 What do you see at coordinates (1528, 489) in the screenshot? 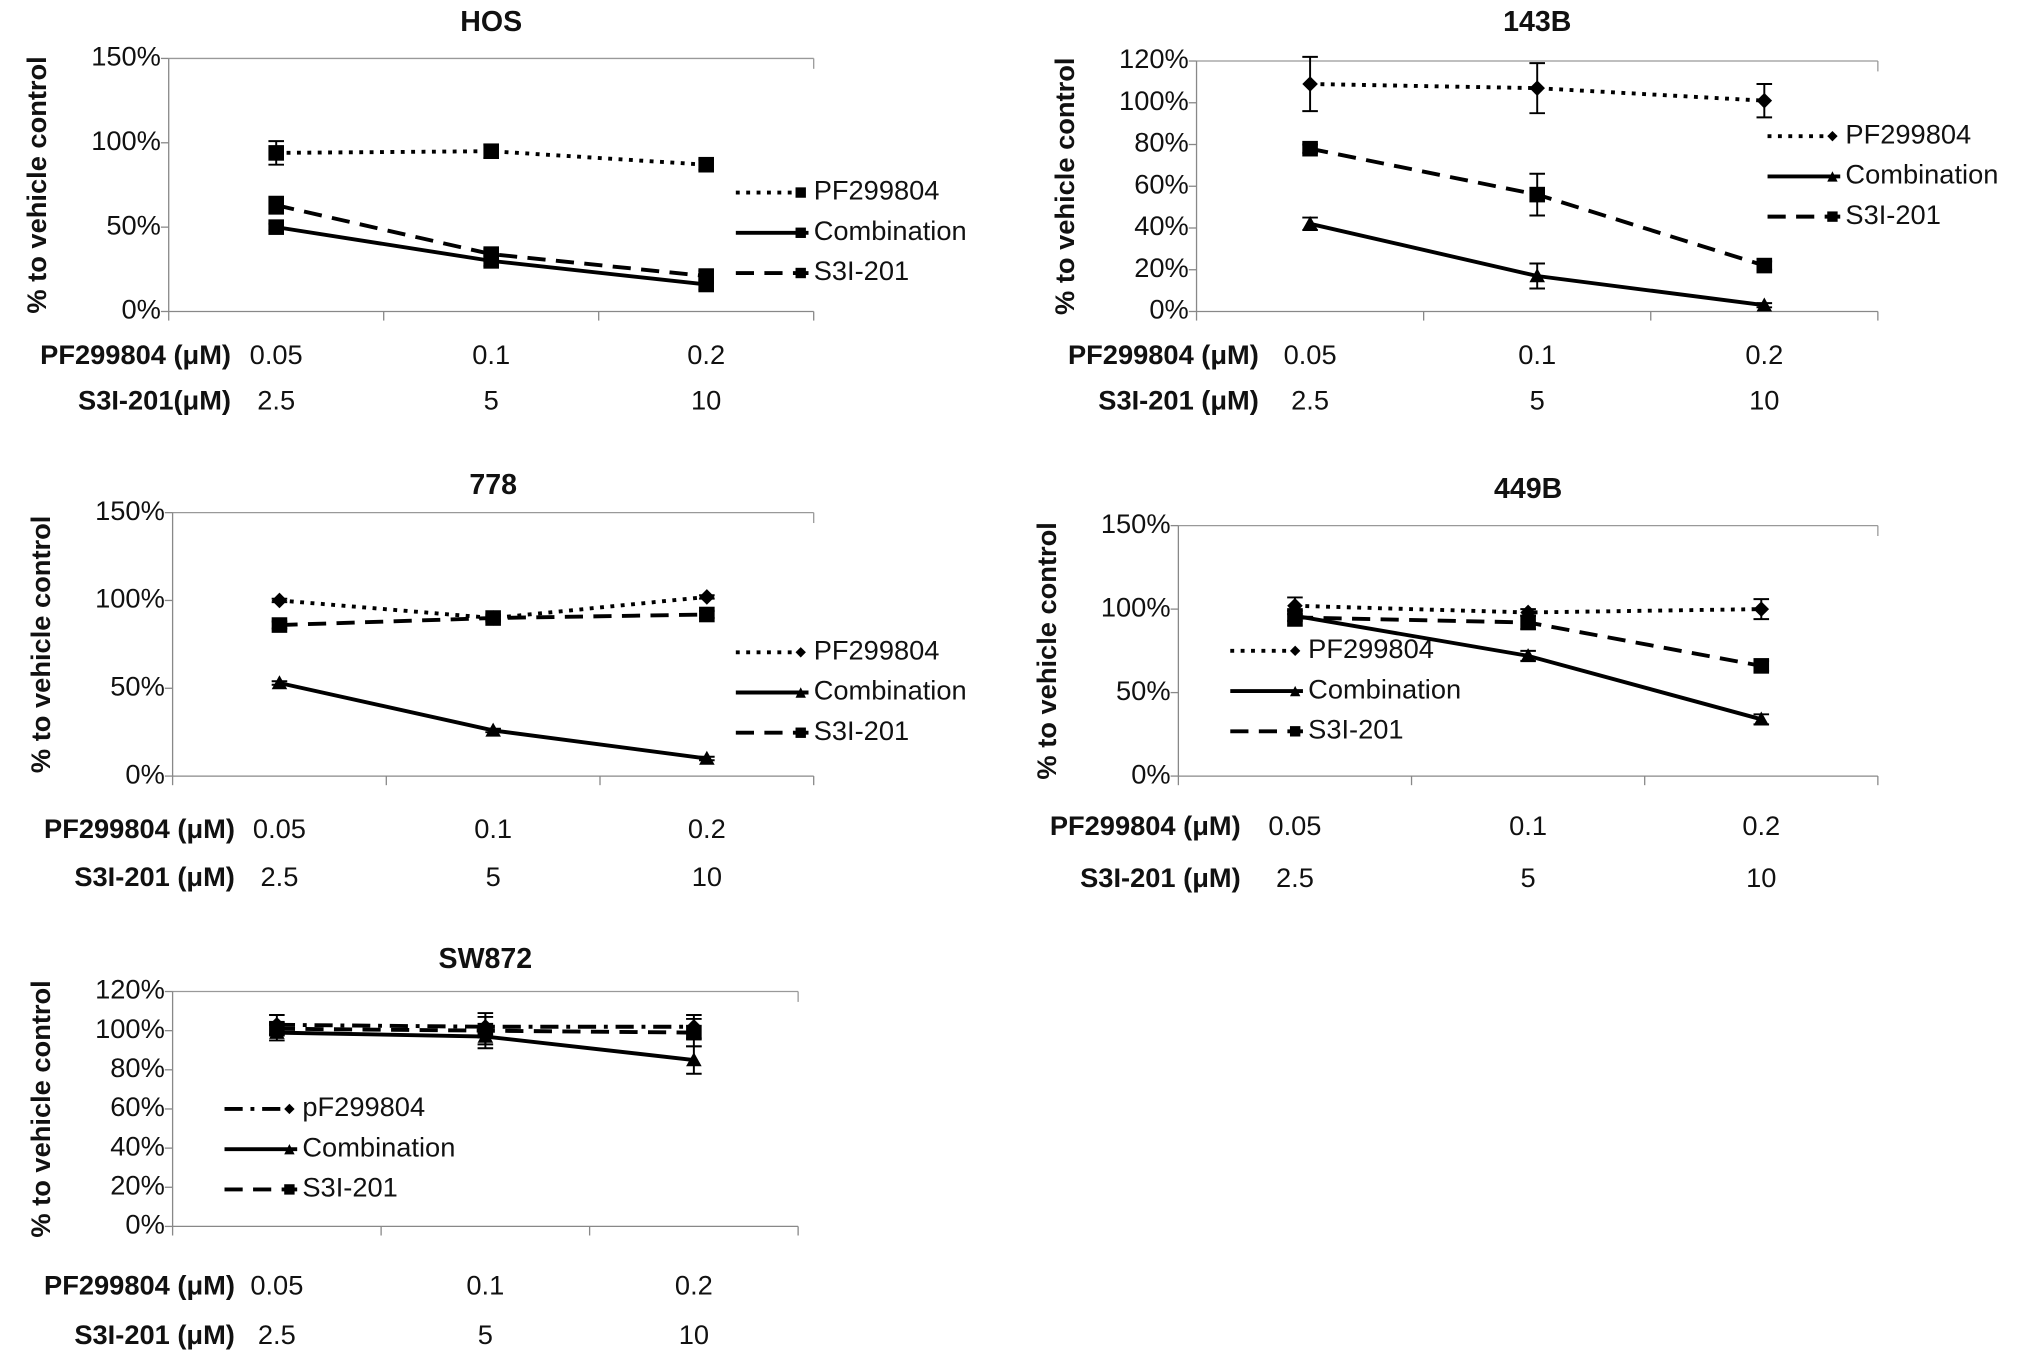
I see `chart-title: 449B` at bounding box center [1528, 489].